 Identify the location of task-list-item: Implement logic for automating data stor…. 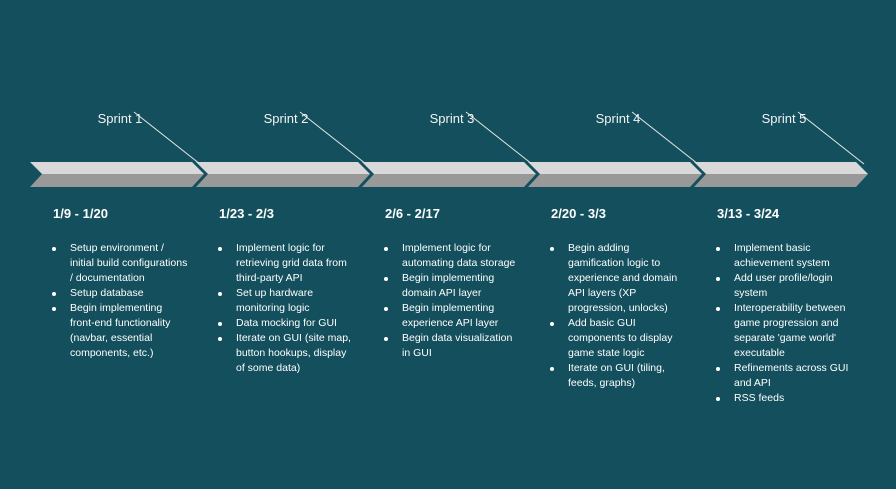
(451, 256).